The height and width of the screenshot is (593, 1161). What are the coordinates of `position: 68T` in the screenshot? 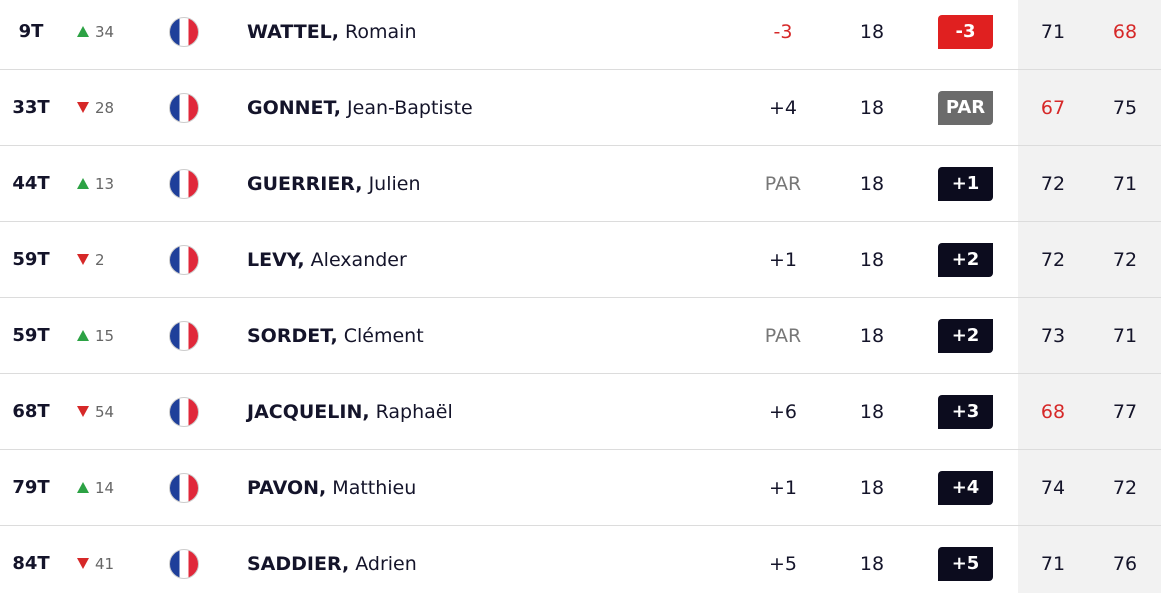 It's located at (31, 411).